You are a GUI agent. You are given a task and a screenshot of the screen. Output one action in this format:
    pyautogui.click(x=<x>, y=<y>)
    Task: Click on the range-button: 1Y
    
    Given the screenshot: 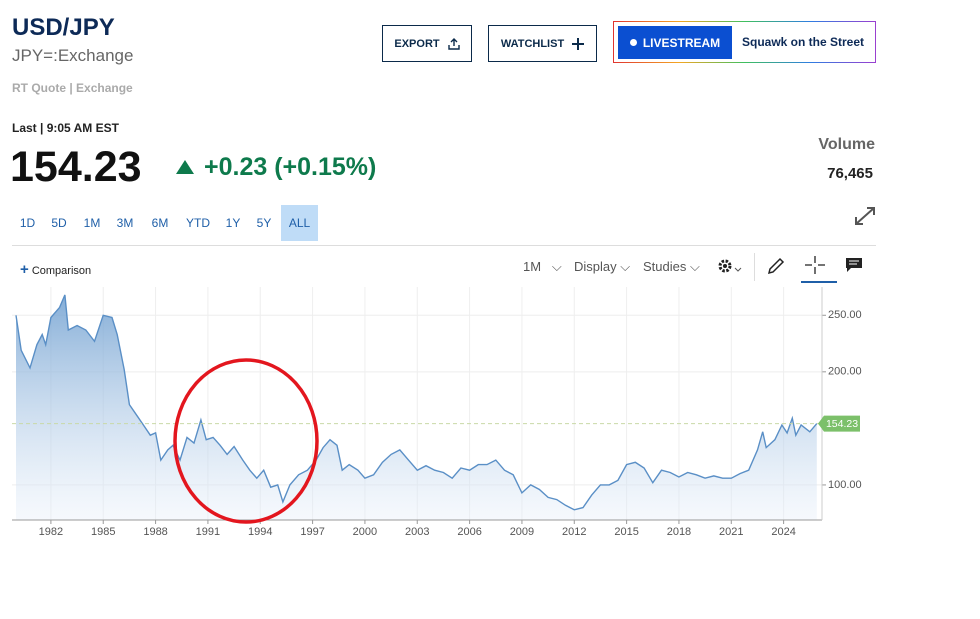 What is the action you would take?
    pyautogui.click(x=233, y=223)
    